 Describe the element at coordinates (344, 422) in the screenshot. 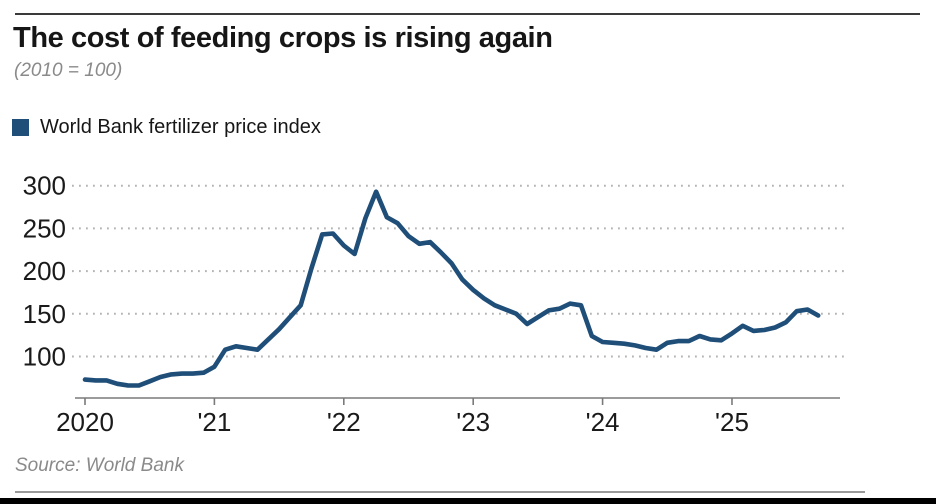

I see `x-tick-label-22: '22` at that location.